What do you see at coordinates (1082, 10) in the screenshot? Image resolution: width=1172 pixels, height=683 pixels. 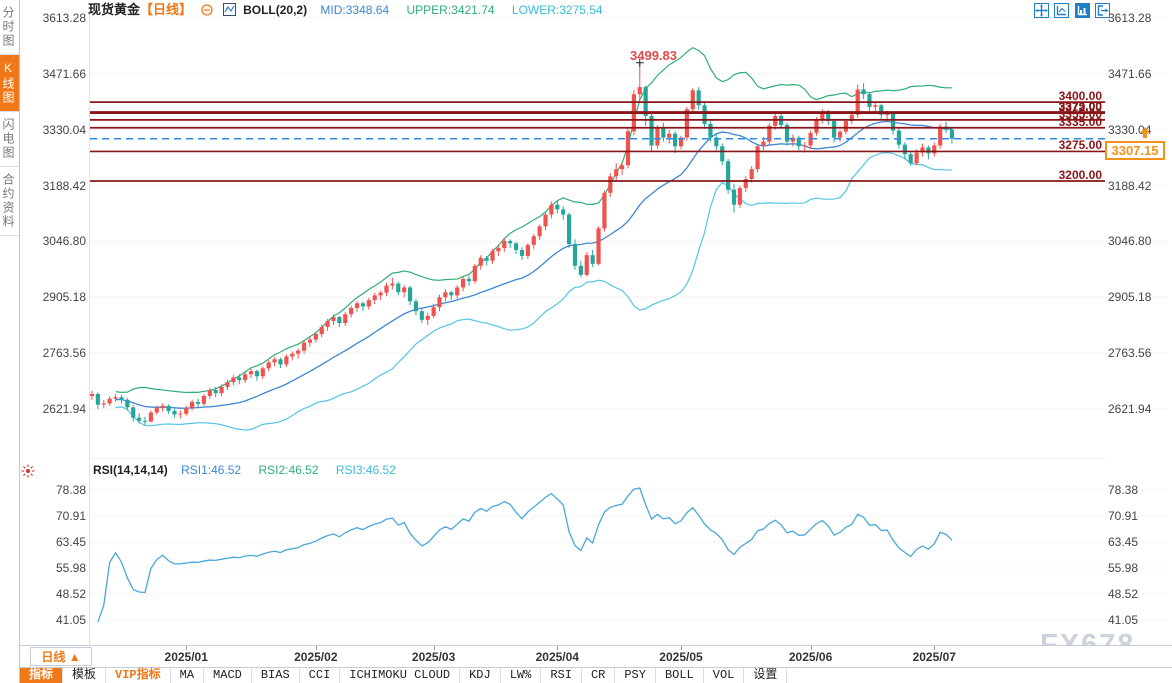 I see `bar-axis-icon` at bounding box center [1082, 10].